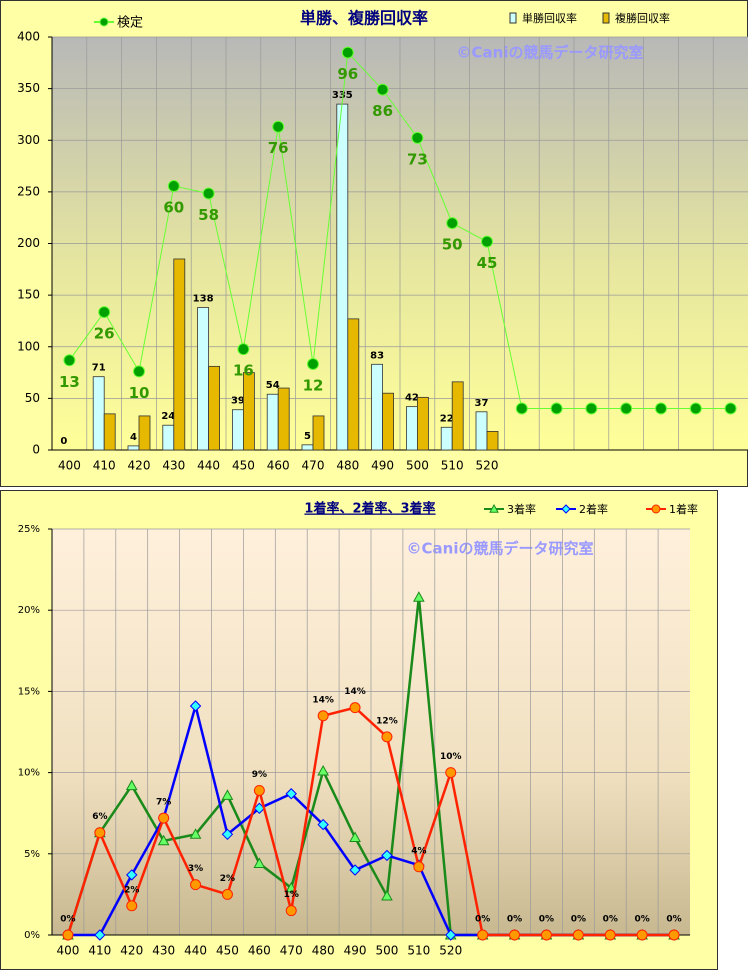  I want to click on y-tick-label: 100, so click(28, 346).